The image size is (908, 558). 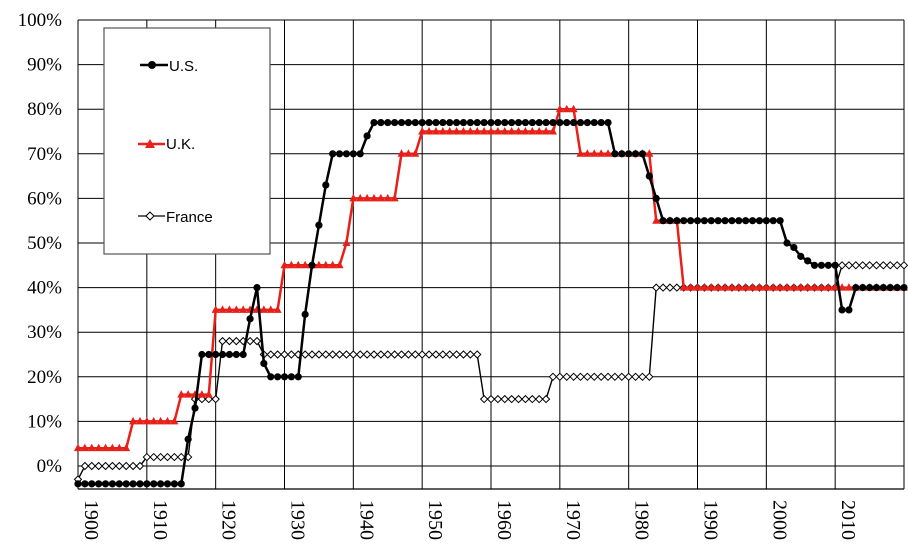 What do you see at coordinates (44, 421) in the screenshot?
I see `y-tick-label: 10%` at bounding box center [44, 421].